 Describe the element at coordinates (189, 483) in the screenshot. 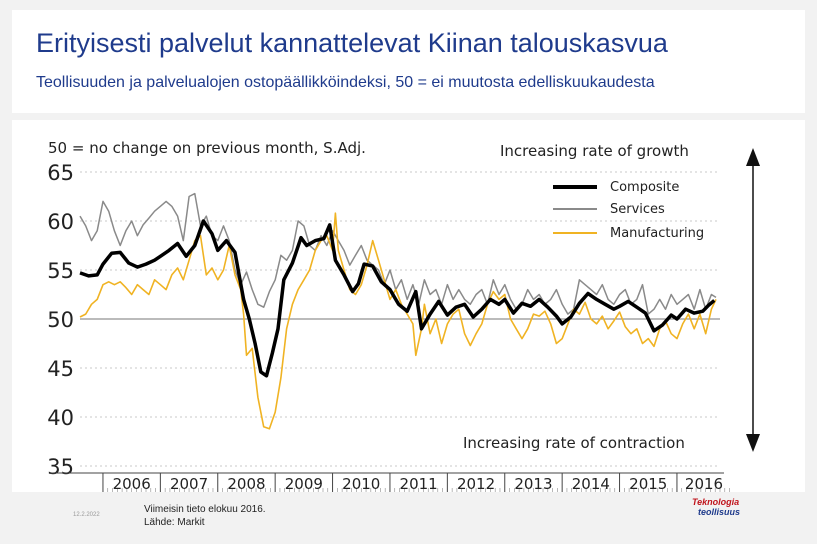

I see `x-tick-label-2007: 2007` at that location.